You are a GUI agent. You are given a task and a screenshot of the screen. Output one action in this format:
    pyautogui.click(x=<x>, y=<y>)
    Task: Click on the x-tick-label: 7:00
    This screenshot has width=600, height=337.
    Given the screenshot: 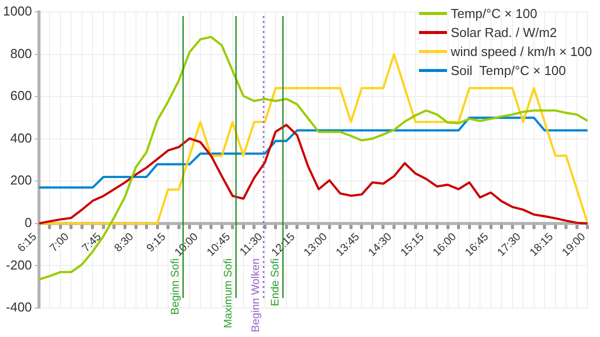 What is the action you would take?
    pyautogui.click(x=60, y=242)
    